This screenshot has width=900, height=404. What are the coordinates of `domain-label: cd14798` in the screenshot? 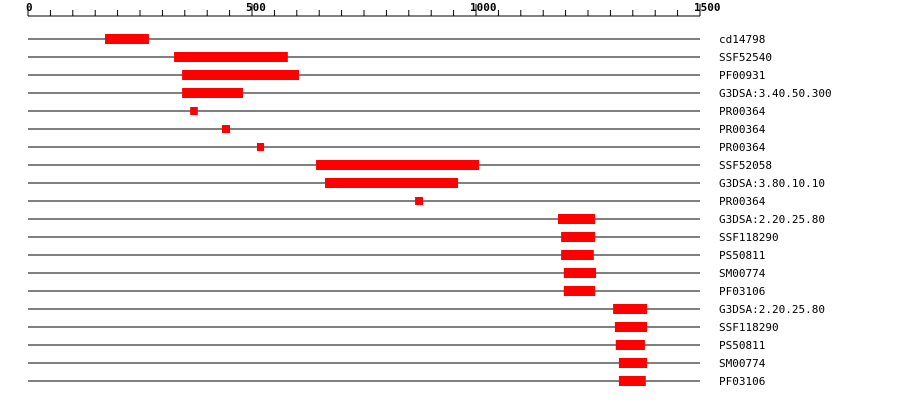 It's located at (742, 39).